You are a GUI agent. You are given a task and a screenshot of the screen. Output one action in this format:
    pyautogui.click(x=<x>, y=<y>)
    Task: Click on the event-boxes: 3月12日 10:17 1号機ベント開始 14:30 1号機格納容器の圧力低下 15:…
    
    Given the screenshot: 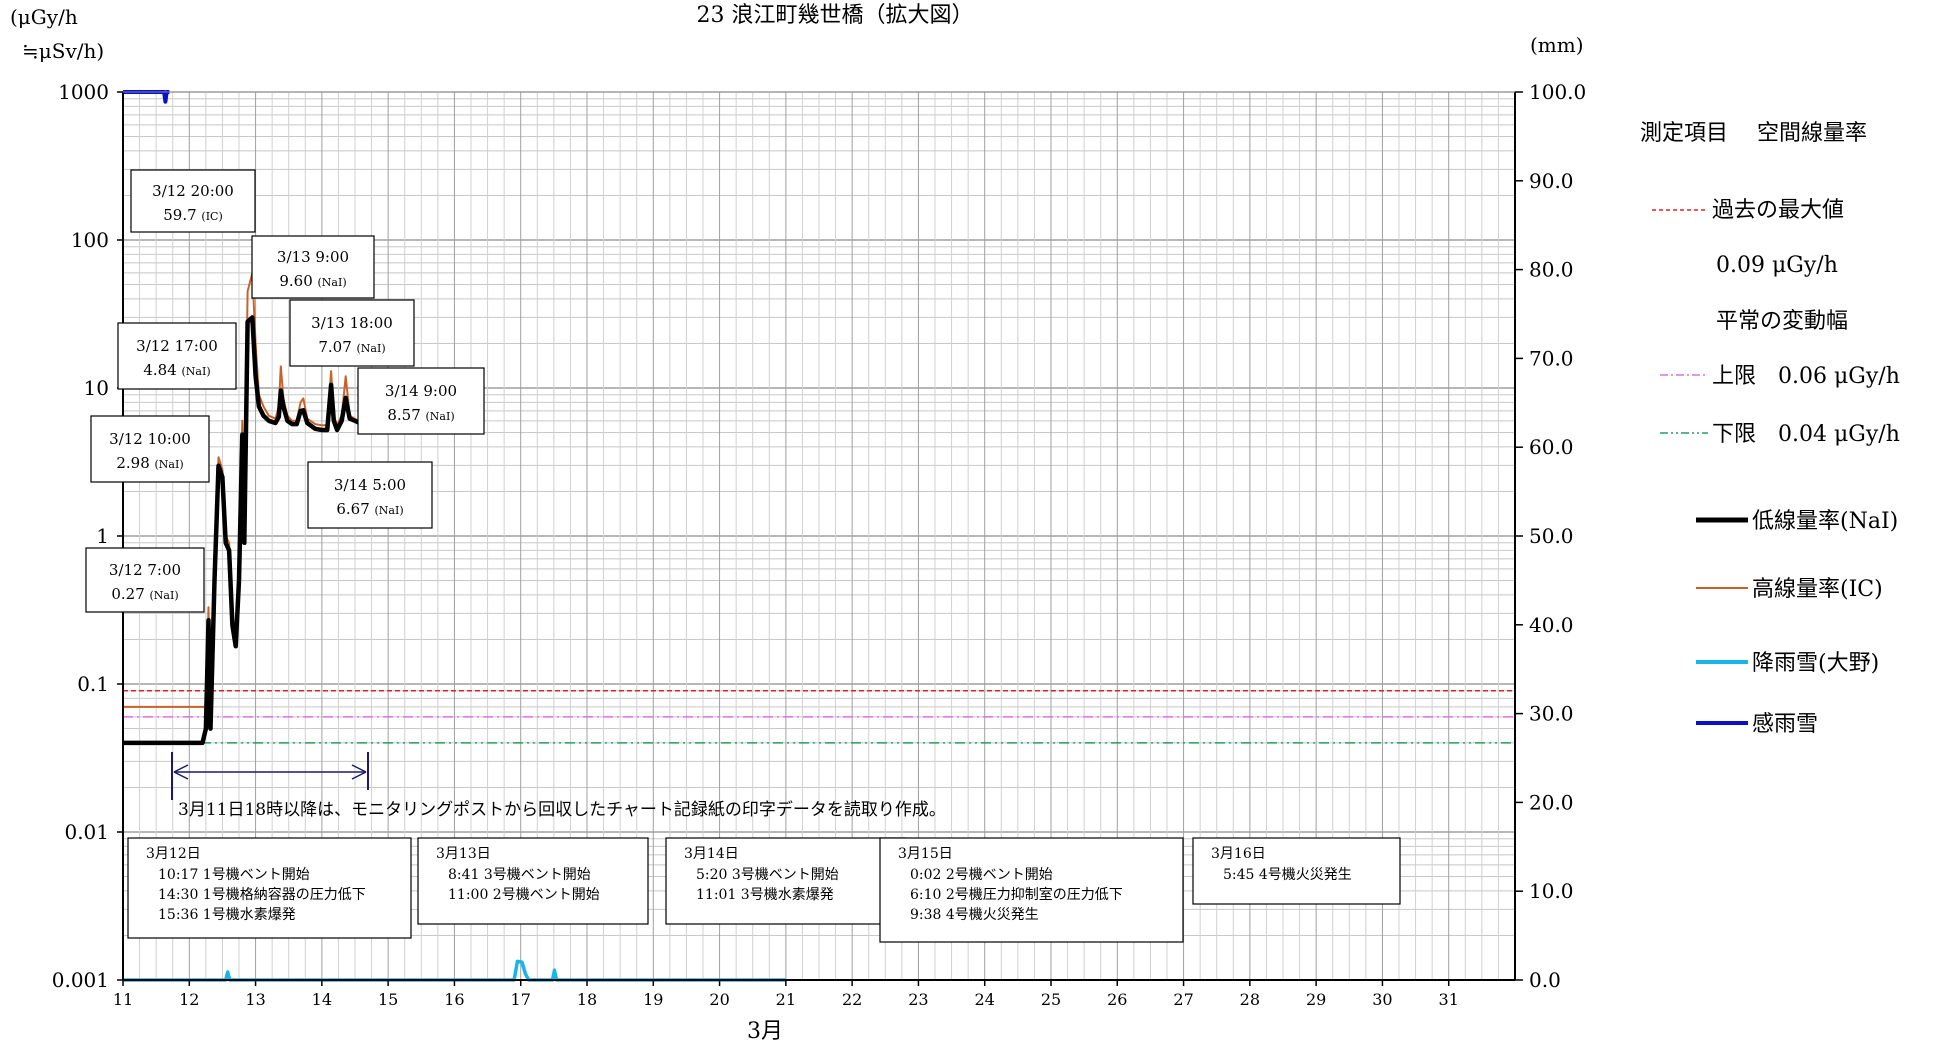 What is the action you would take?
    pyautogui.click(x=764, y=890)
    